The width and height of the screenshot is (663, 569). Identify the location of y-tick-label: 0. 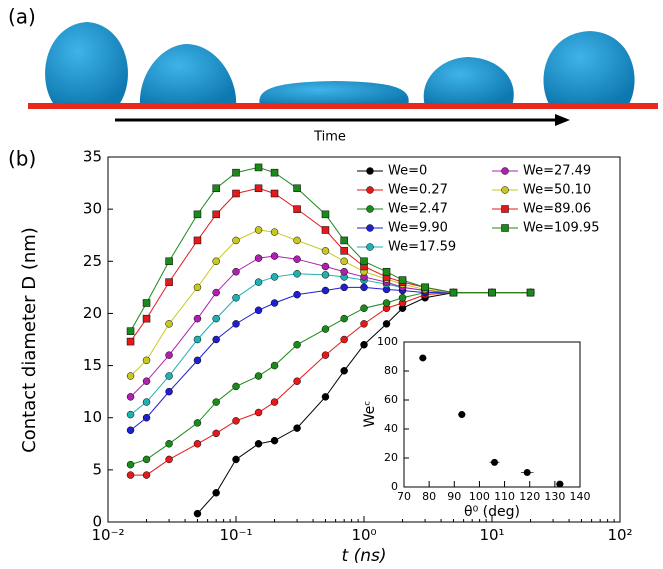
(97, 522).